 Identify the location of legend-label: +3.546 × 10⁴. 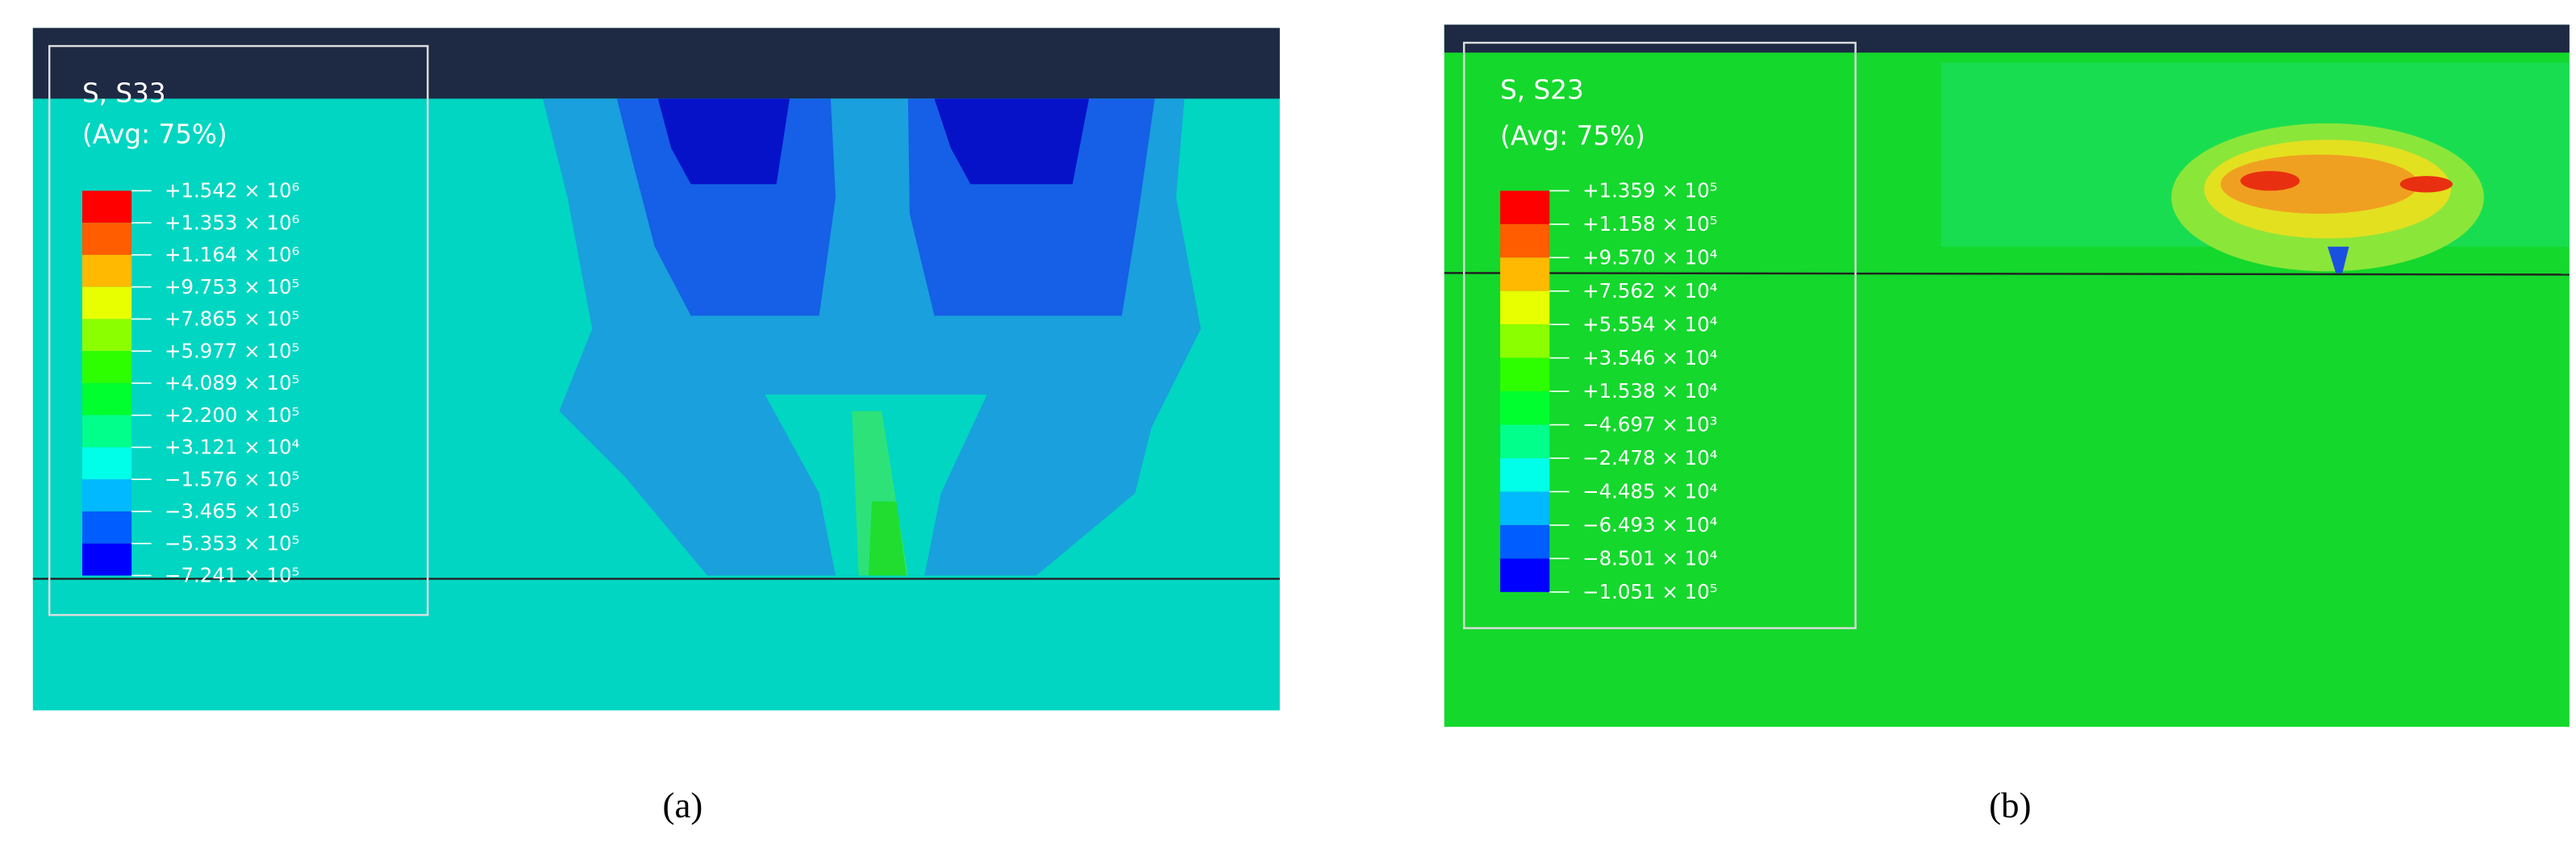
(1650, 357).